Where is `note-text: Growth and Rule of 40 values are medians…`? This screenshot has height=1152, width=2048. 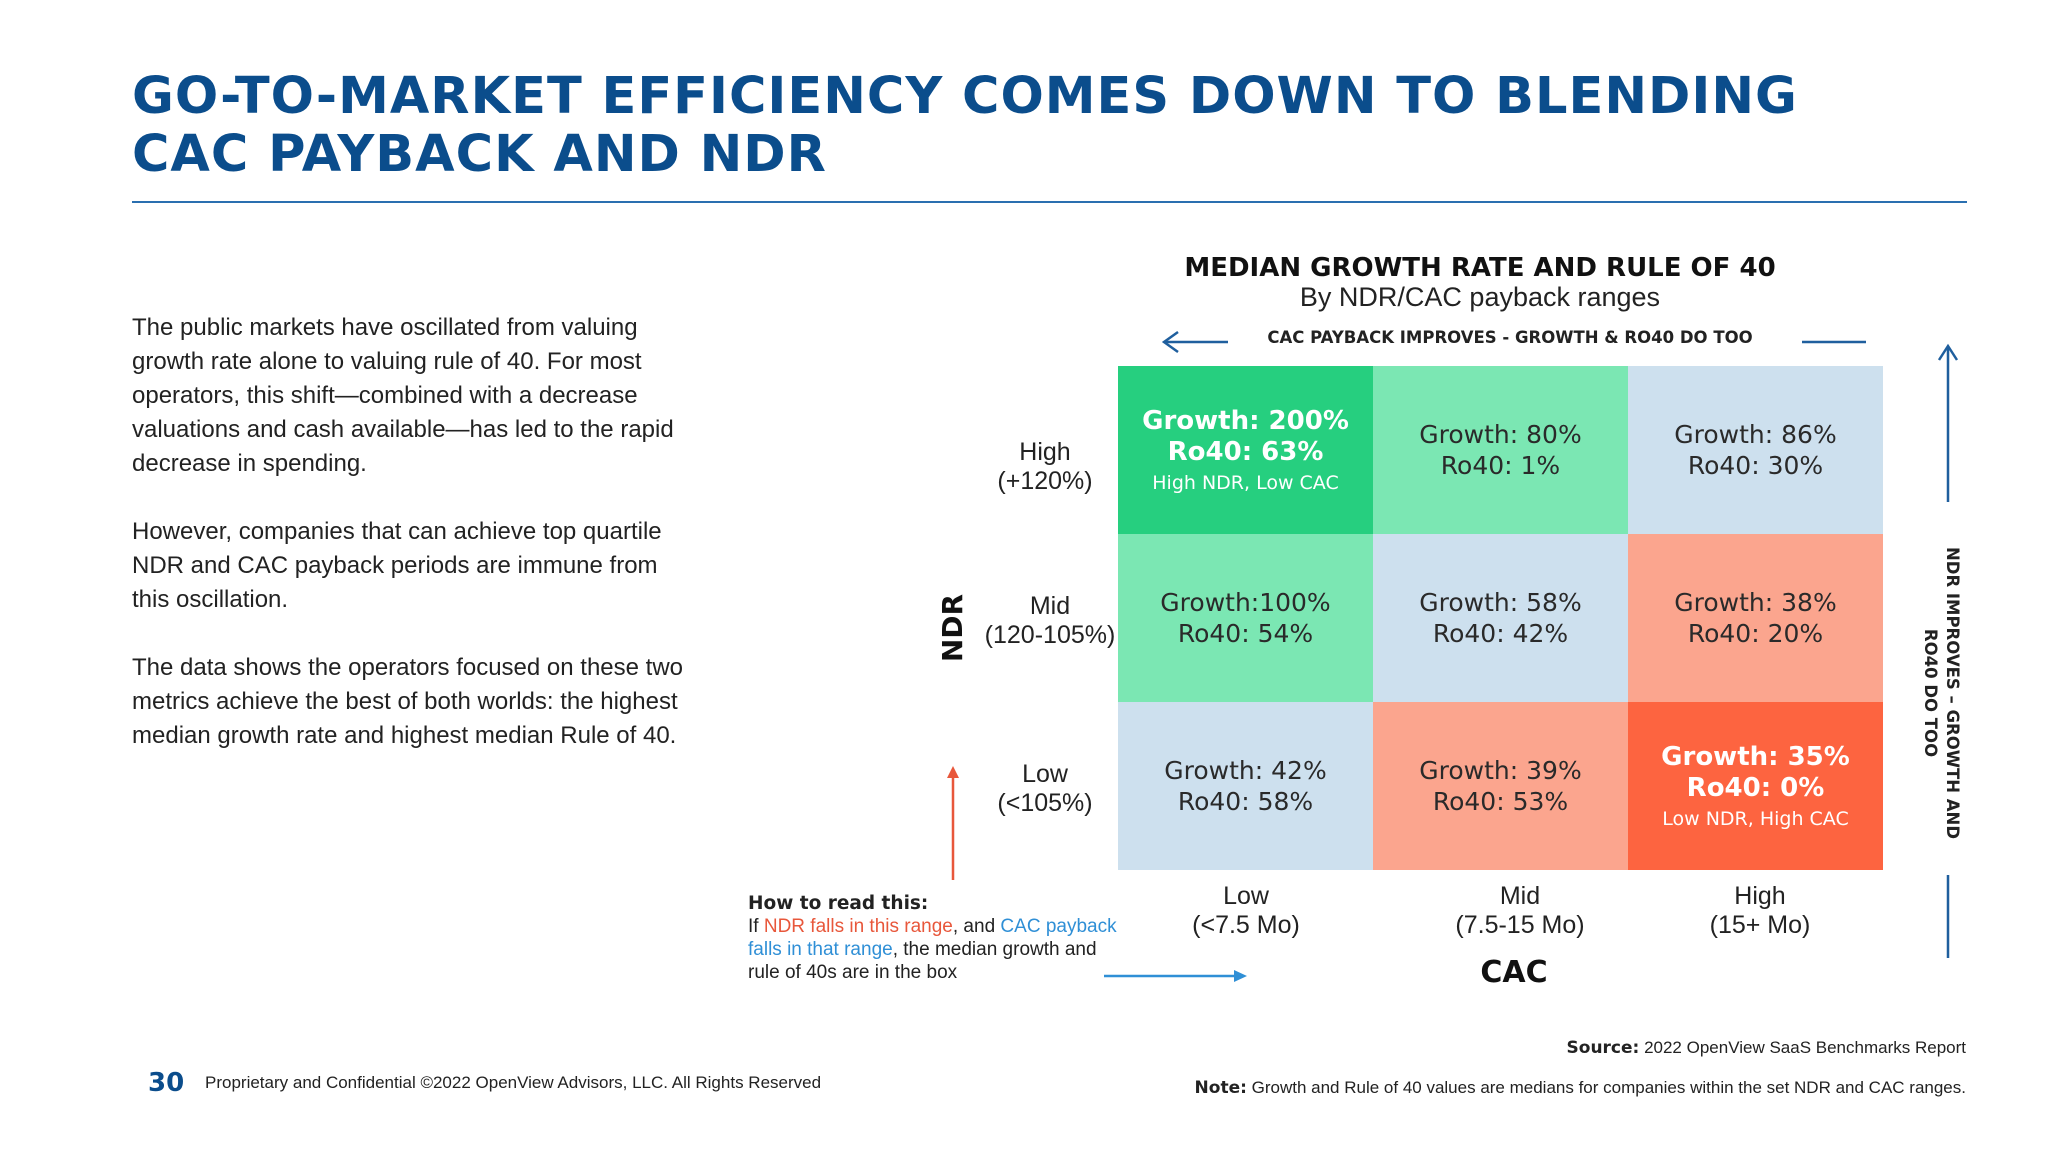
note-text: Growth and Rule of 40 values are medians… is located at coordinates (1606, 1087).